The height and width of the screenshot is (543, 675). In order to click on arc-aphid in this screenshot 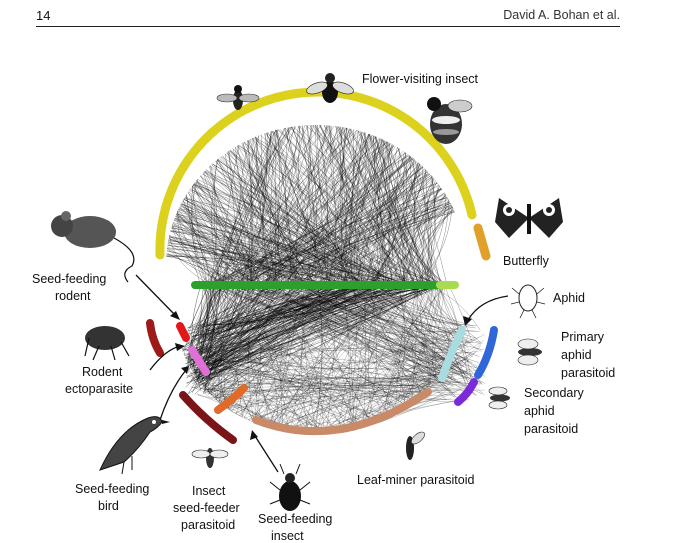, I will do `click(452, 354)`.